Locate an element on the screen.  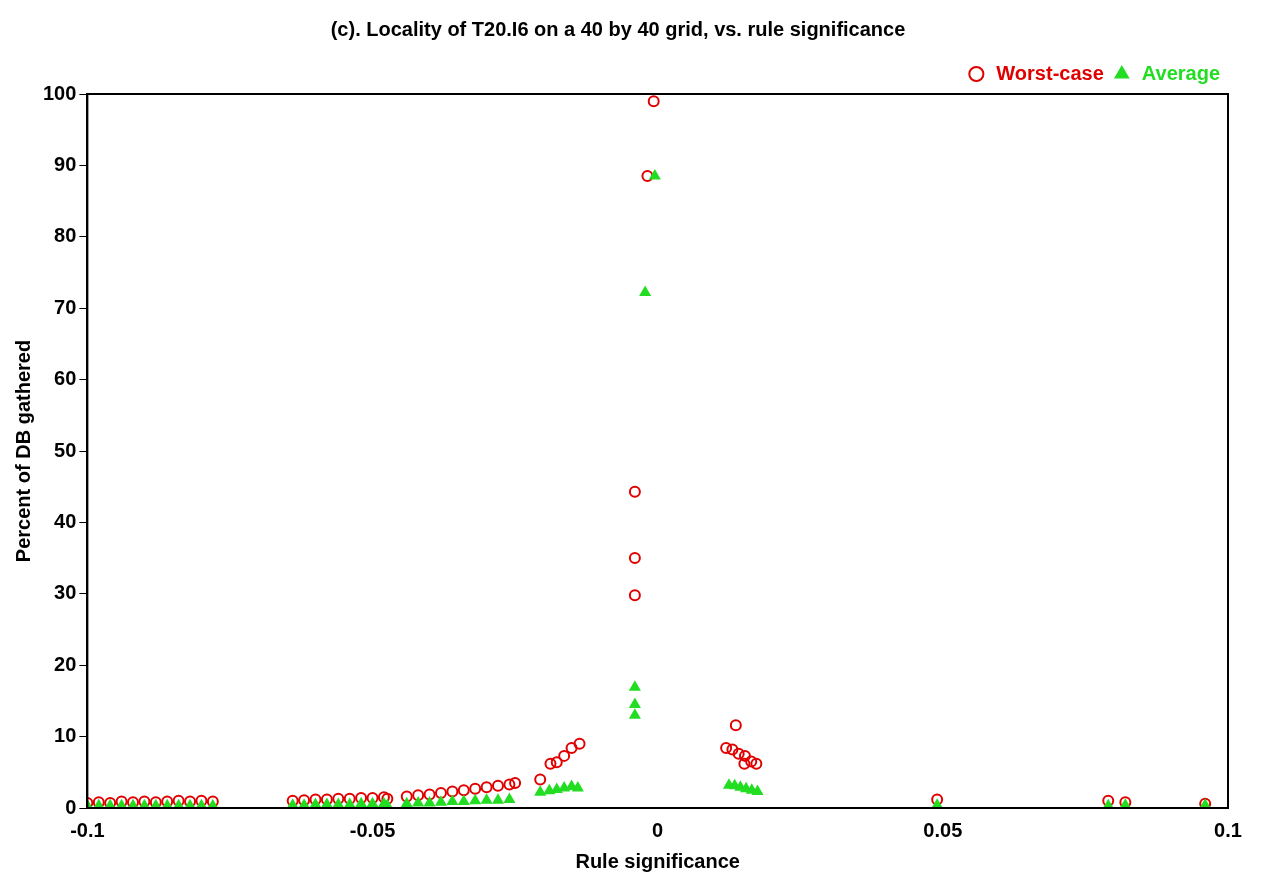
y-tick-label: 0 is located at coordinates (71, 806).